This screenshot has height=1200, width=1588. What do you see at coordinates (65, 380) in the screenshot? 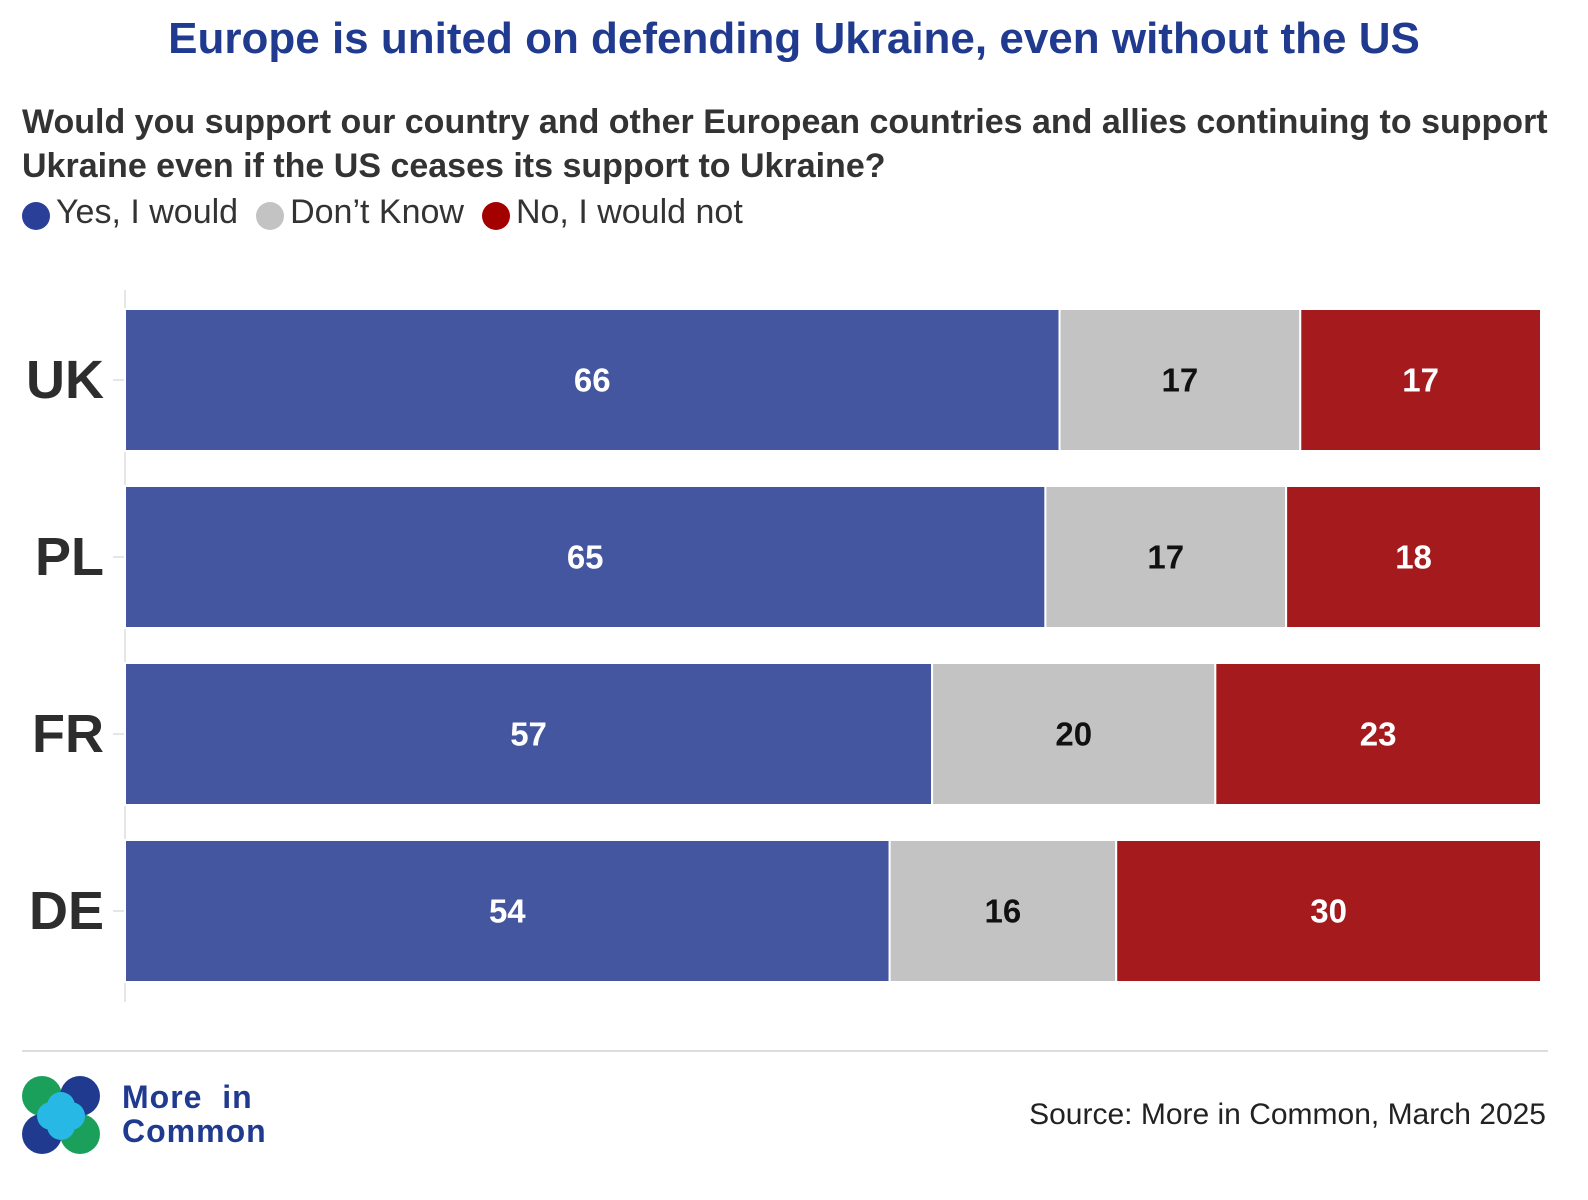
I see `category-label-uk: UK` at bounding box center [65, 380].